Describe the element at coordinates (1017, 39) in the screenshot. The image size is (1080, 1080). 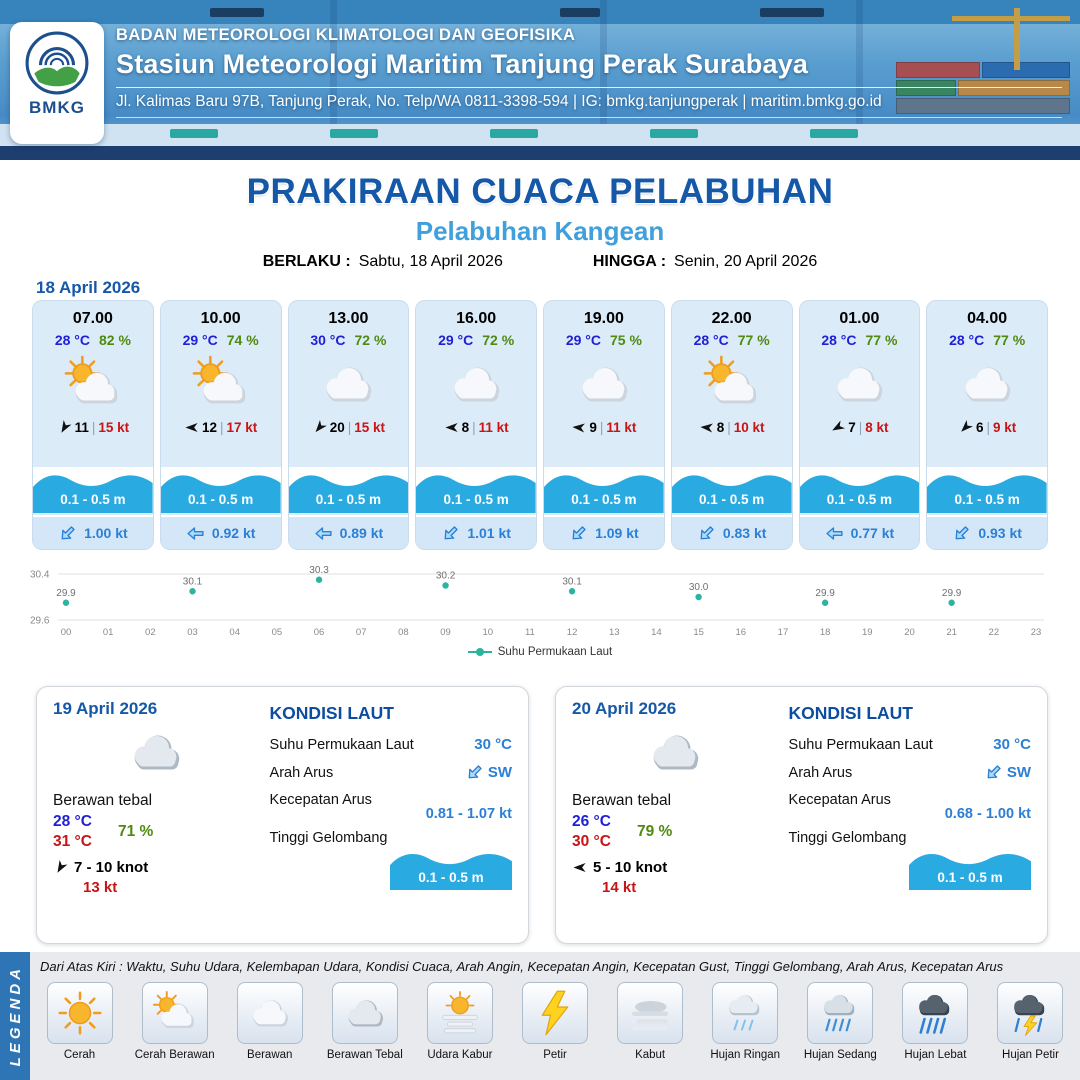
I see `crane-shape` at that location.